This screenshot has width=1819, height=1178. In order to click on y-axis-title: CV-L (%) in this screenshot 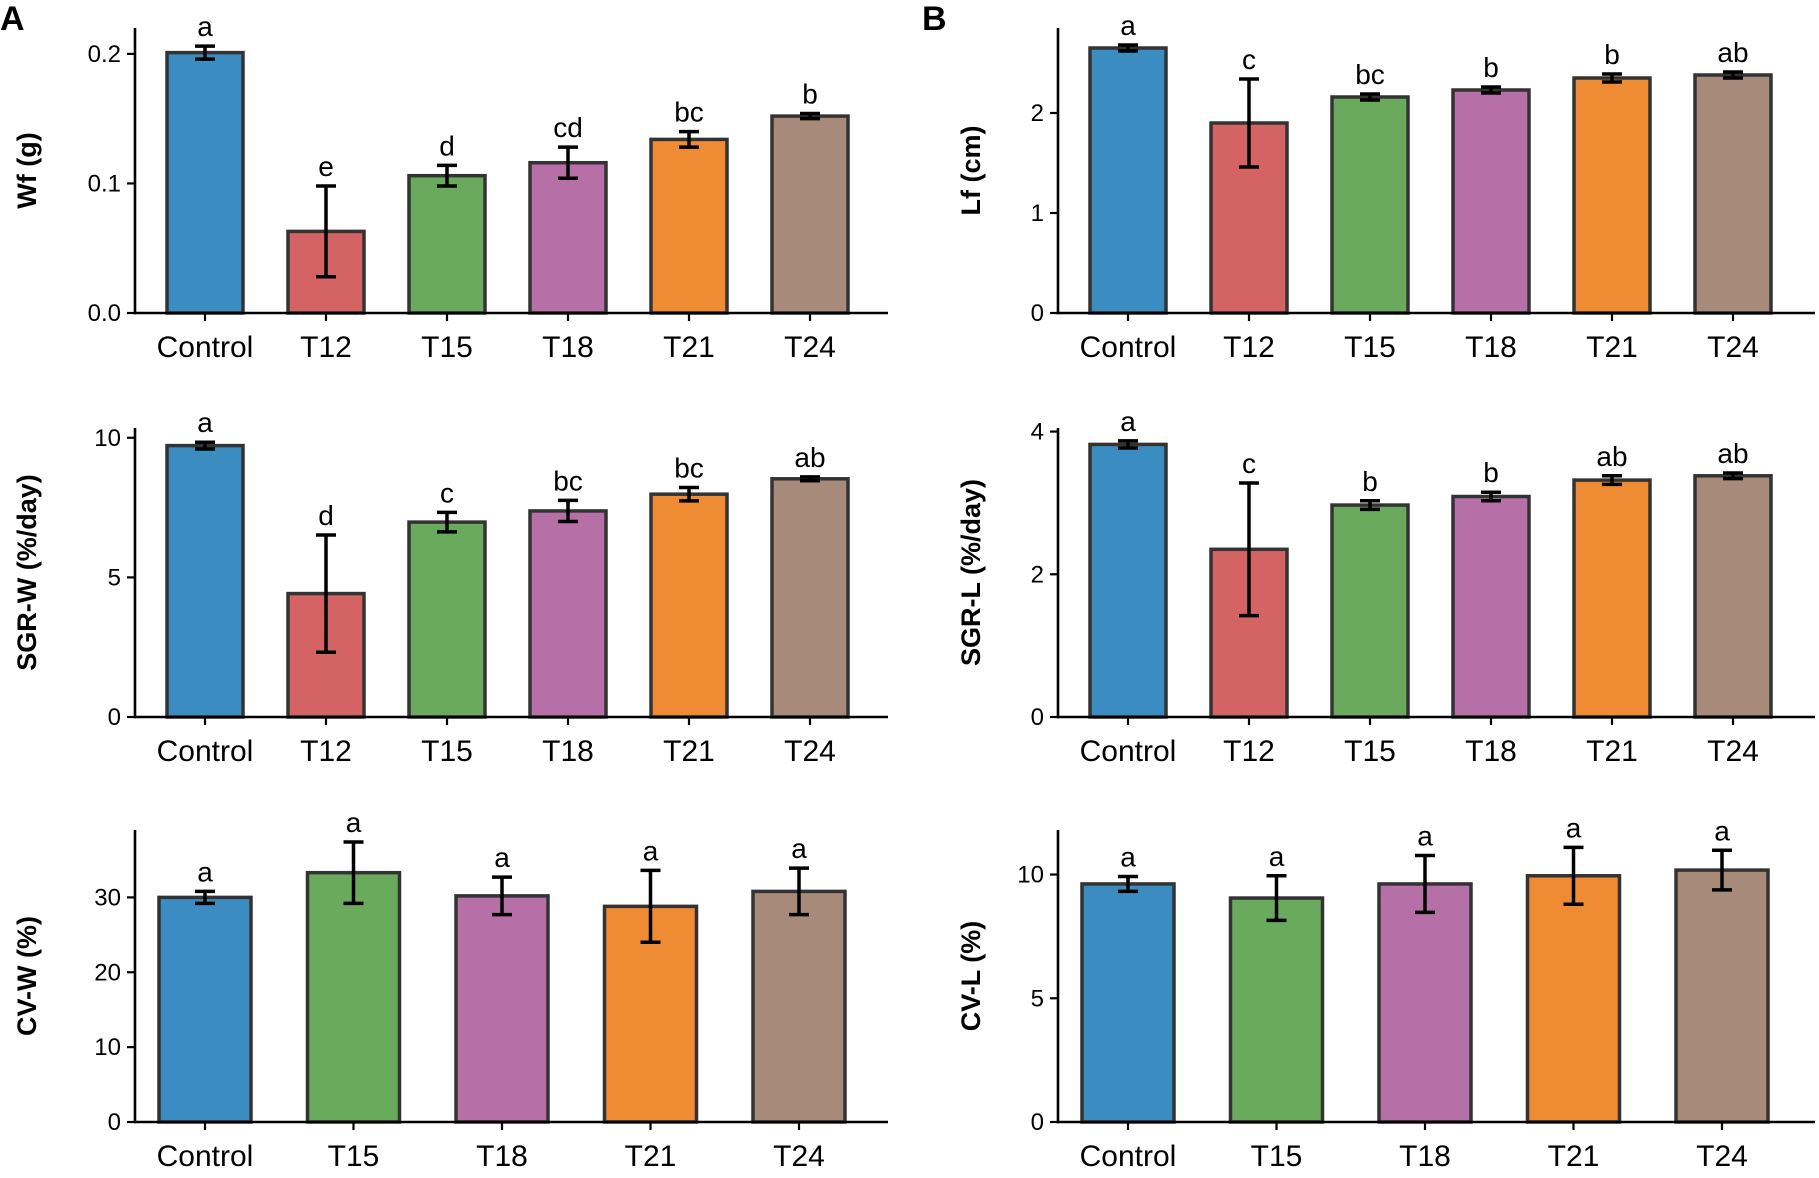, I will do `click(971, 976)`.